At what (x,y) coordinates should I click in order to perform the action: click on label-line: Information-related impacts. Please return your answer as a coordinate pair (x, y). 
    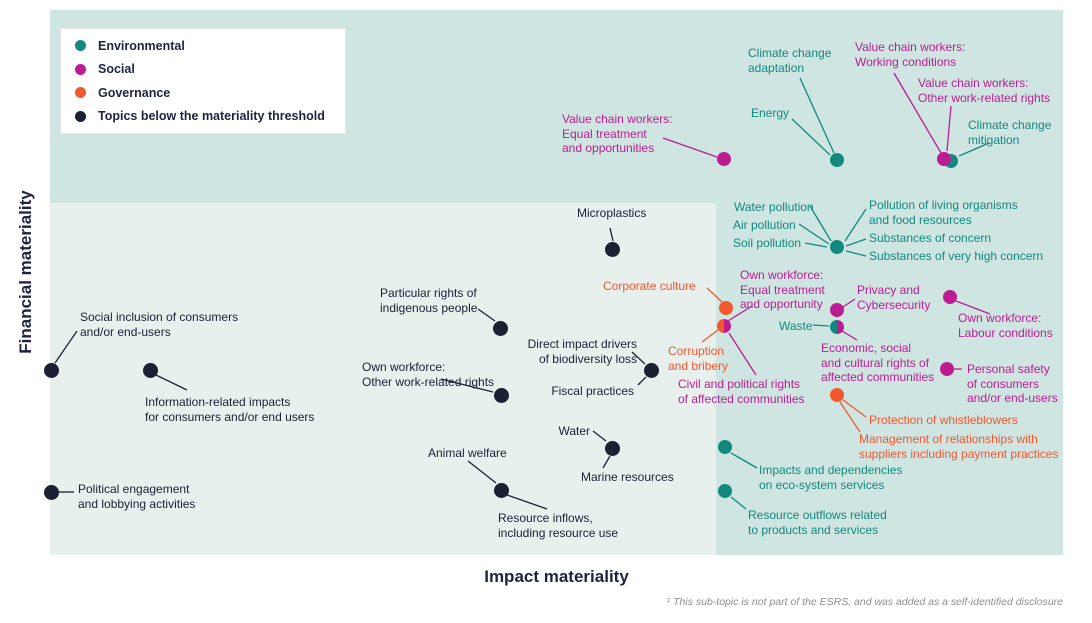
    Looking at the image, I should click on (218, 402).